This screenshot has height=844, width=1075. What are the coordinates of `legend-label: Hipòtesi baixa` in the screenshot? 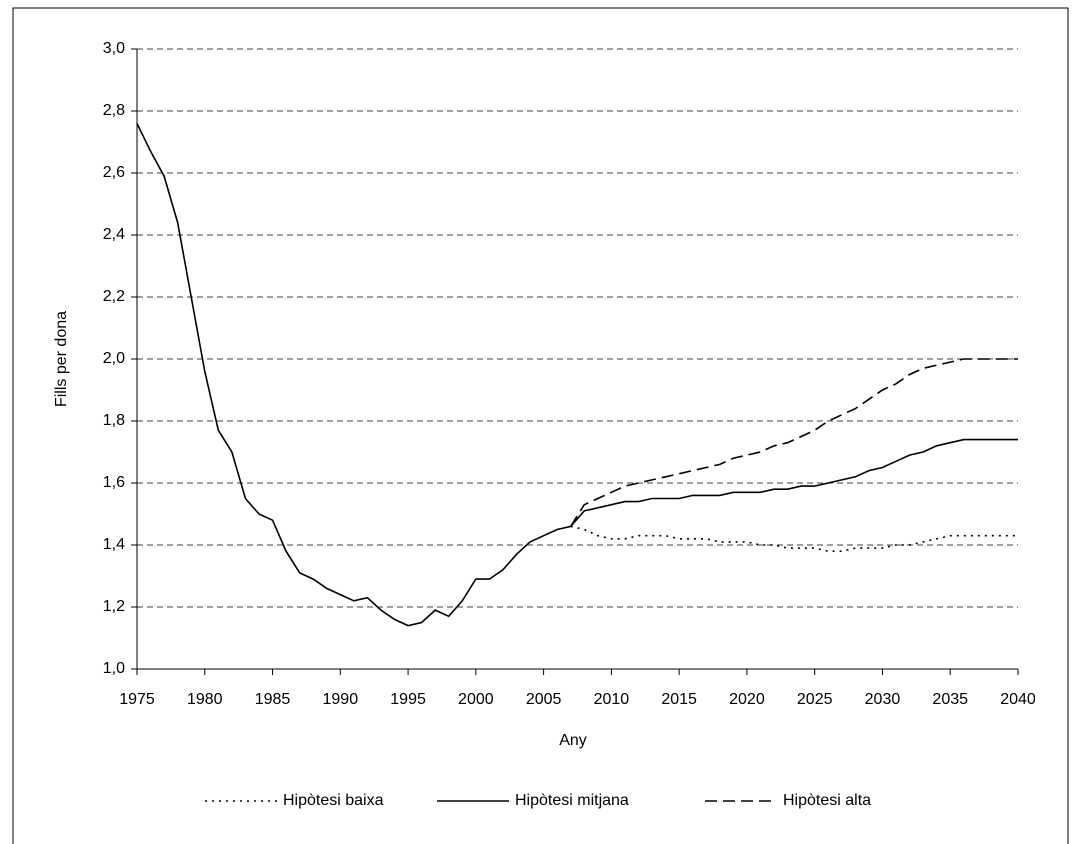 It's located at (333, 800).